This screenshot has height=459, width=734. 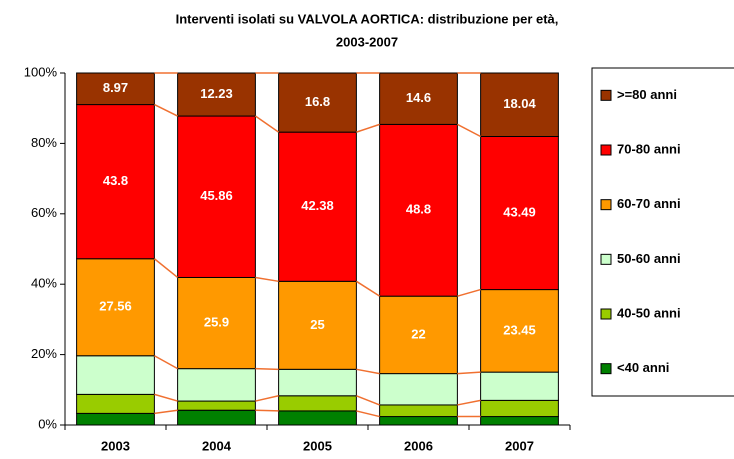 I want to click on data-label: 25, so click(x=317, y=324).